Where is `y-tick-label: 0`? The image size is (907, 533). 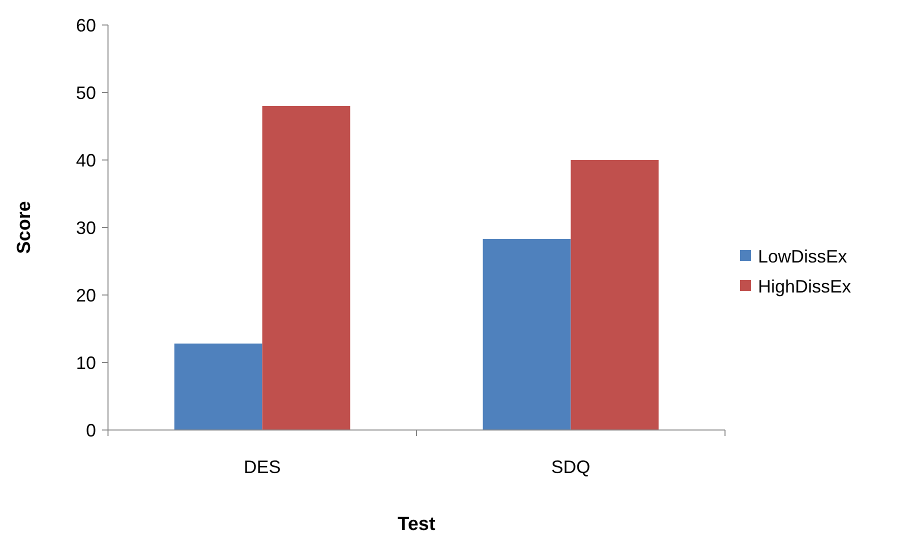 y-tick-label: 0 is located at coordinates (91, 430).